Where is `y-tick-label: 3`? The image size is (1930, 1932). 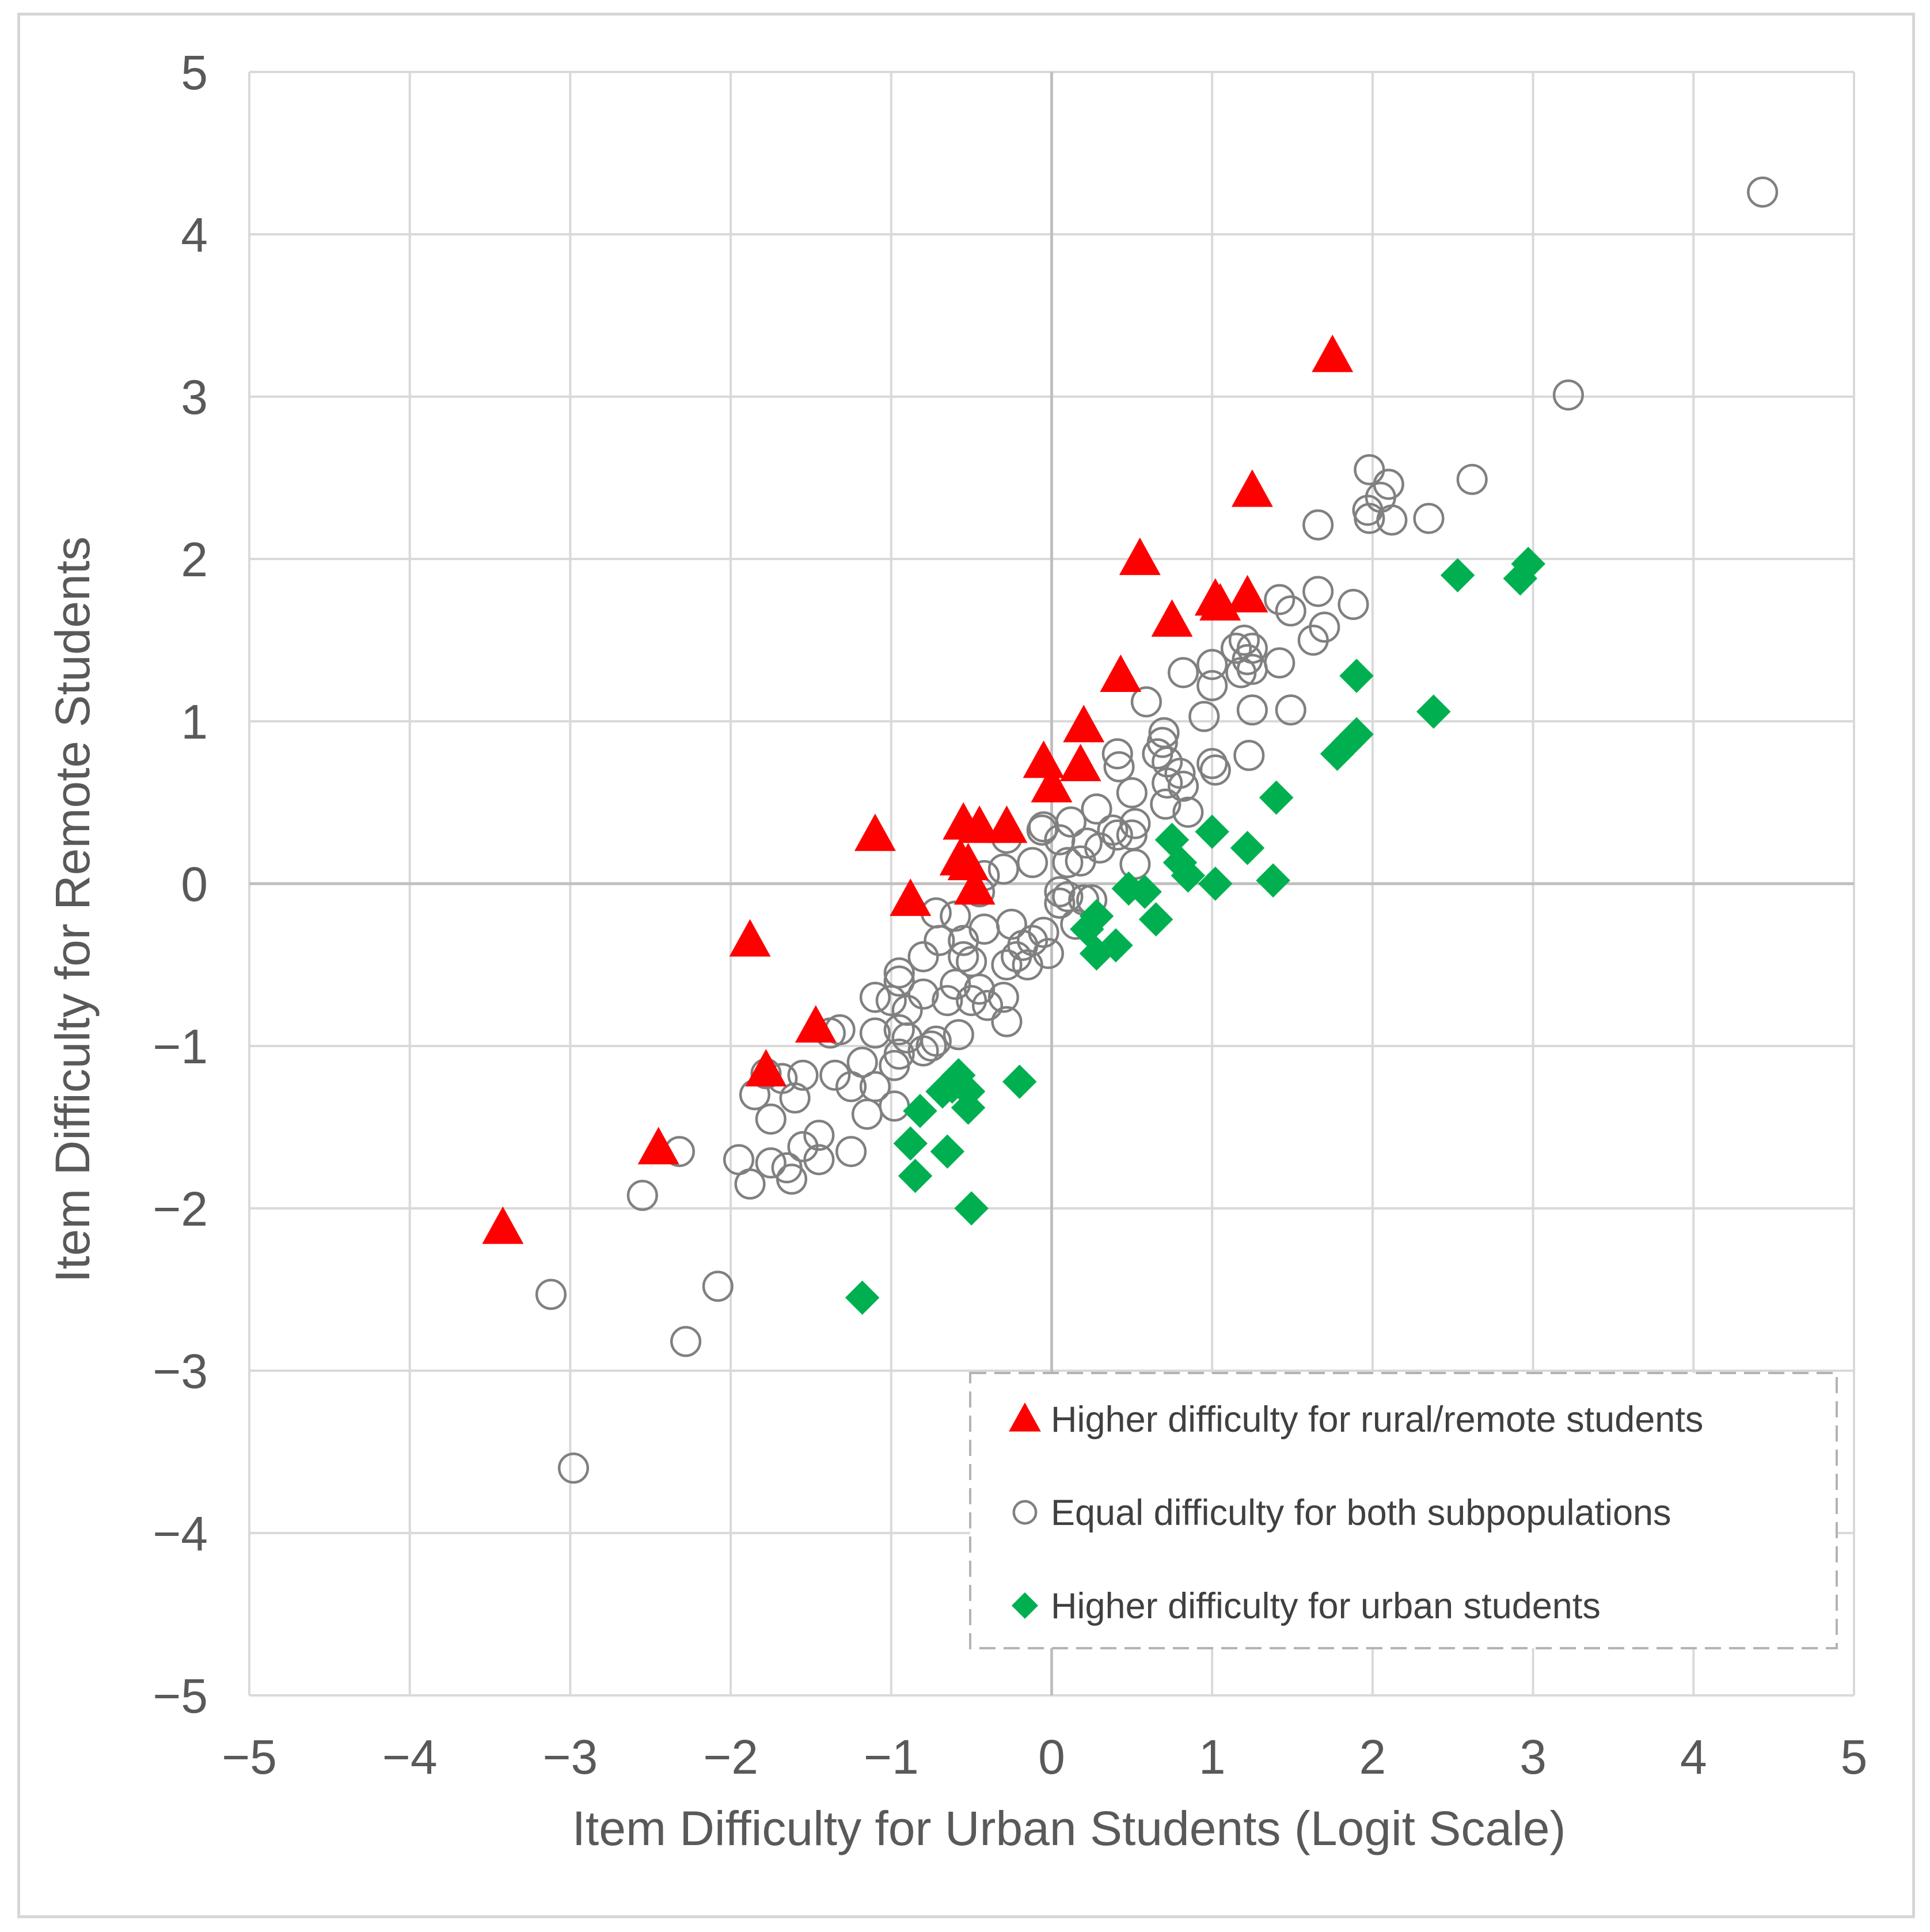 y-tick-label: 3 is located at coordinates (195, 397).